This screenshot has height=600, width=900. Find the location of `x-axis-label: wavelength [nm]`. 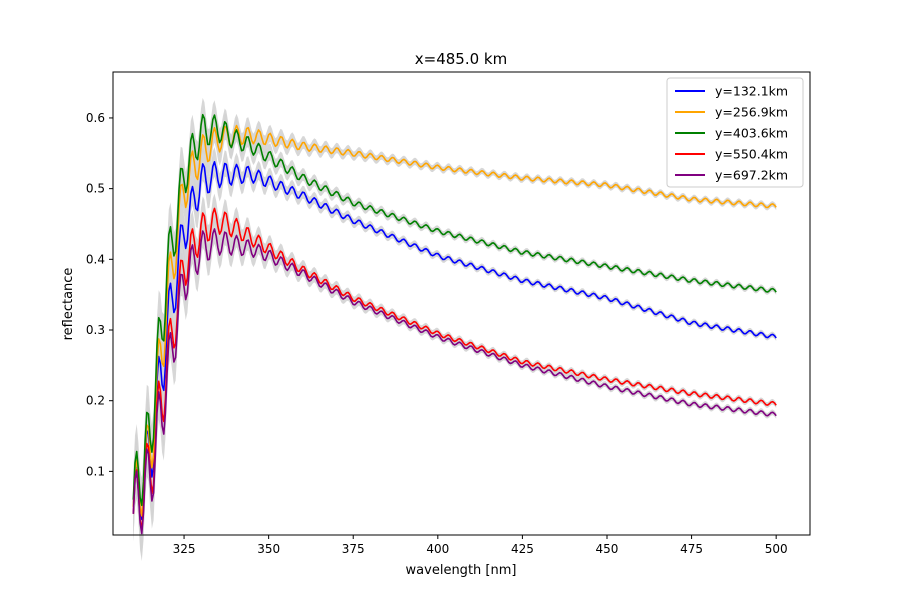

x-axis-label: wavelength [nm] is located at coordinates (461, 570).